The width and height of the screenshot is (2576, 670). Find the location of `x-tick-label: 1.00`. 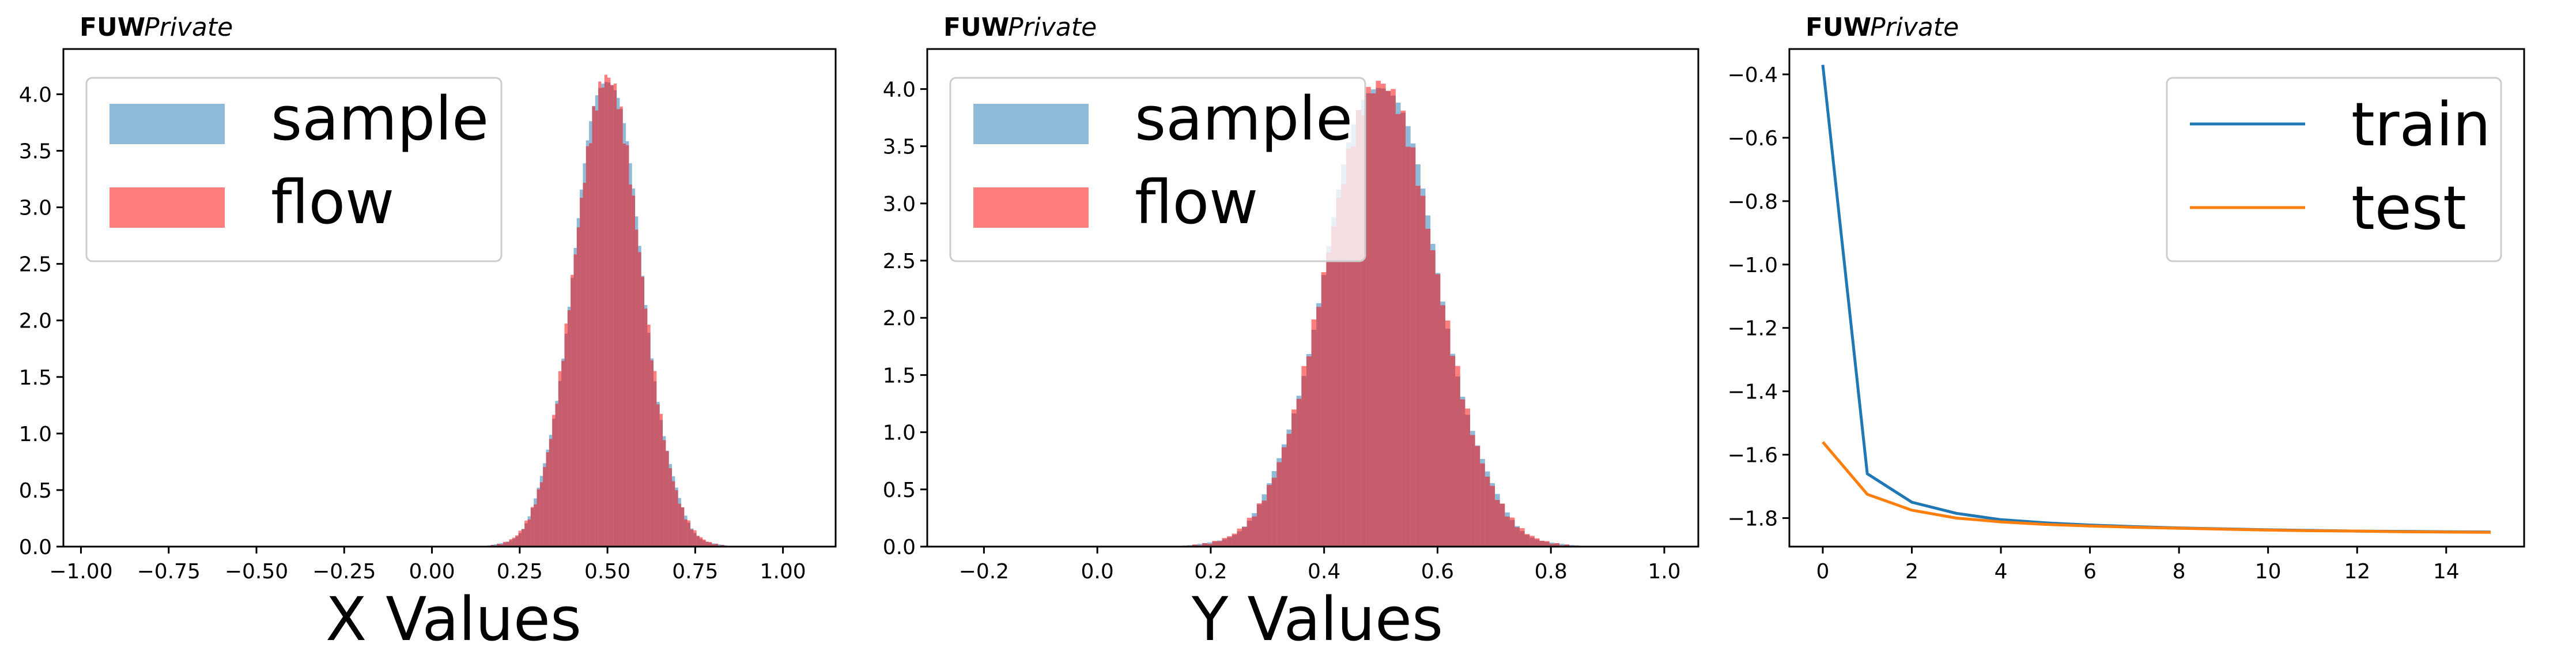

x-tick-label: 1.00 is located at coordinates (783, 572).